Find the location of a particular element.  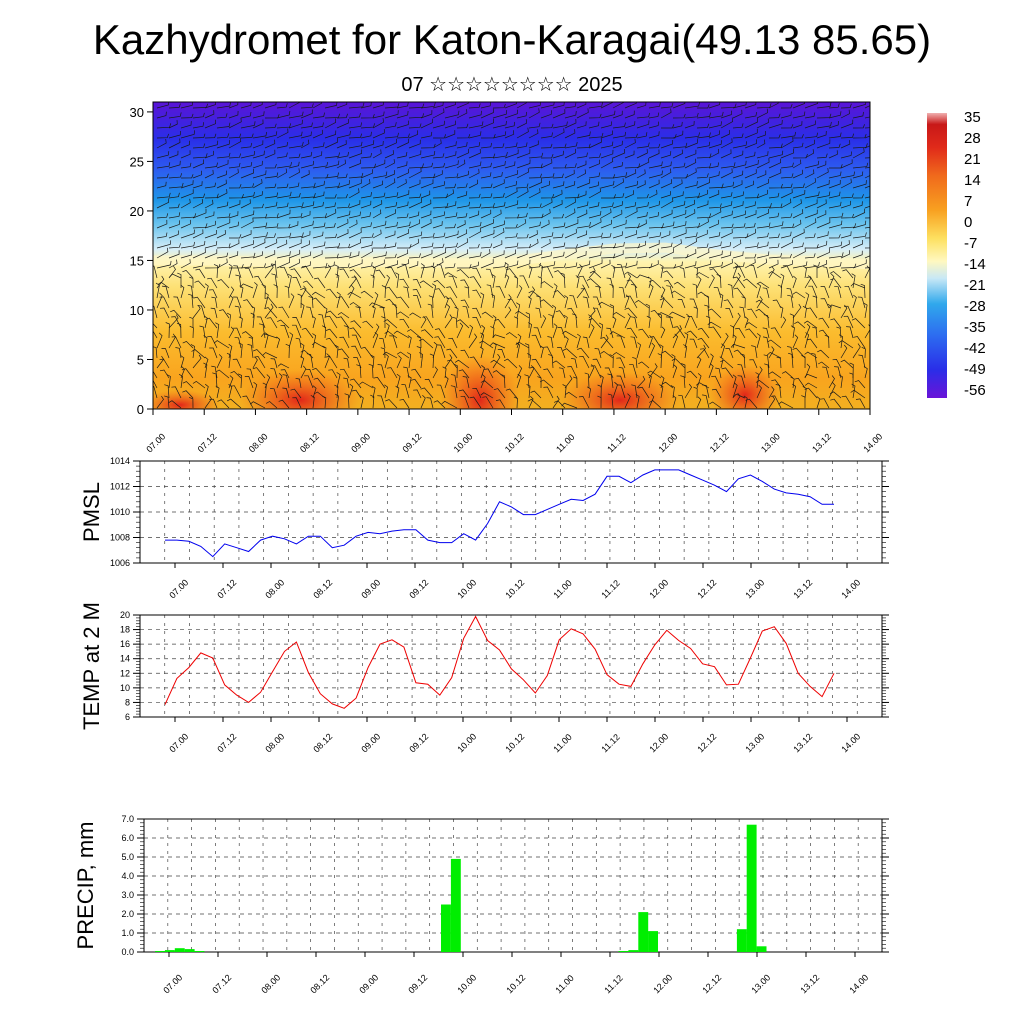

temp-series-line is located at coordinates (499, 662).